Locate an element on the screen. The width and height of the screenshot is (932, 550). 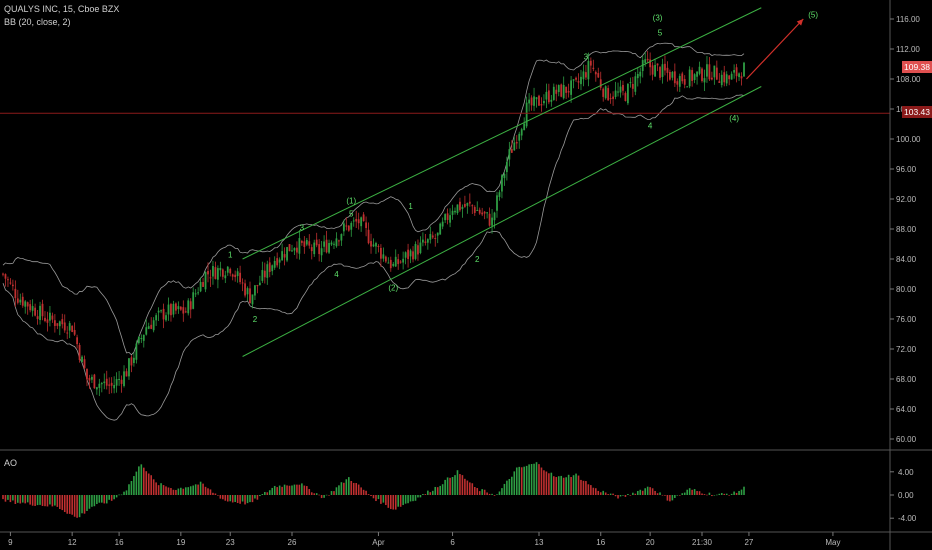
wave-label: 3 is located at coordinates (302, 228).